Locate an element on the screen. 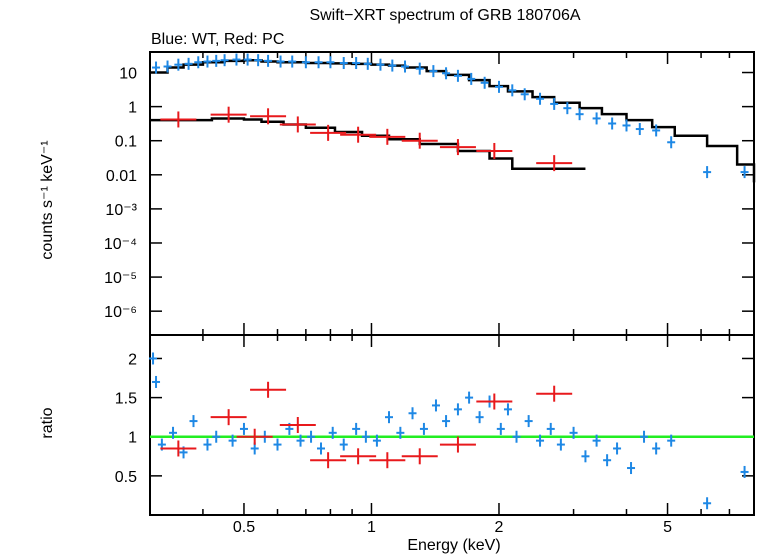 This screenshot has width=758, height=556. ratio-y-axis-label: ratio is located at coordinates (47, 422).